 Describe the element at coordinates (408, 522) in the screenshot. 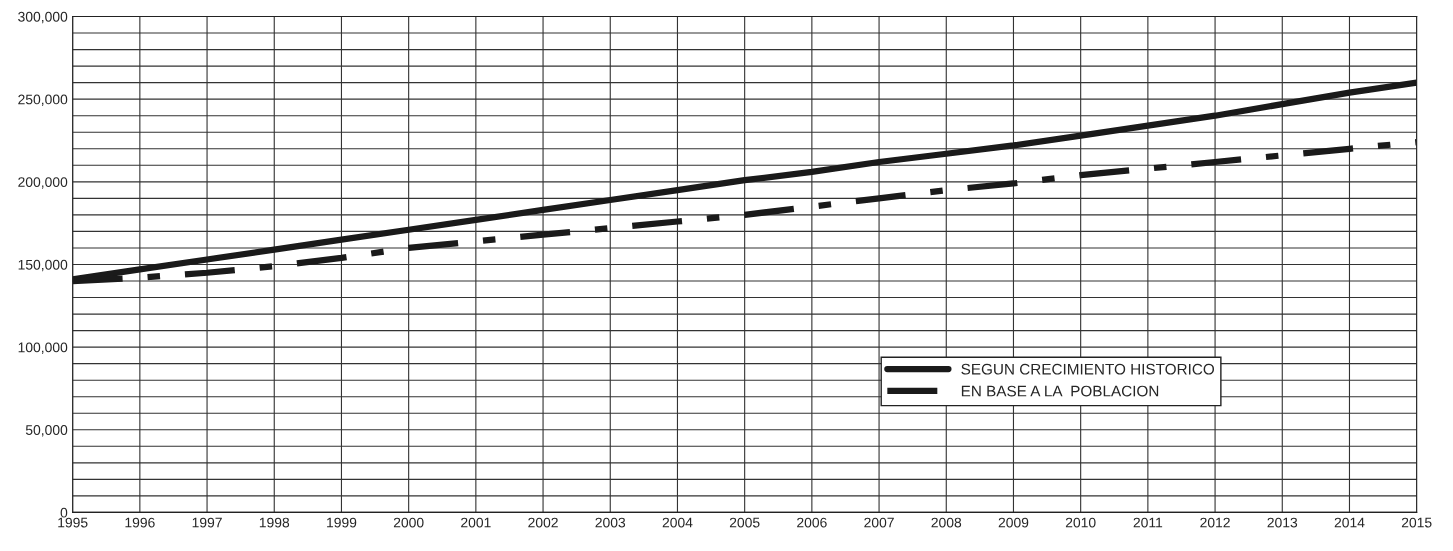

I see `x-tick-label: 2000` at that location.